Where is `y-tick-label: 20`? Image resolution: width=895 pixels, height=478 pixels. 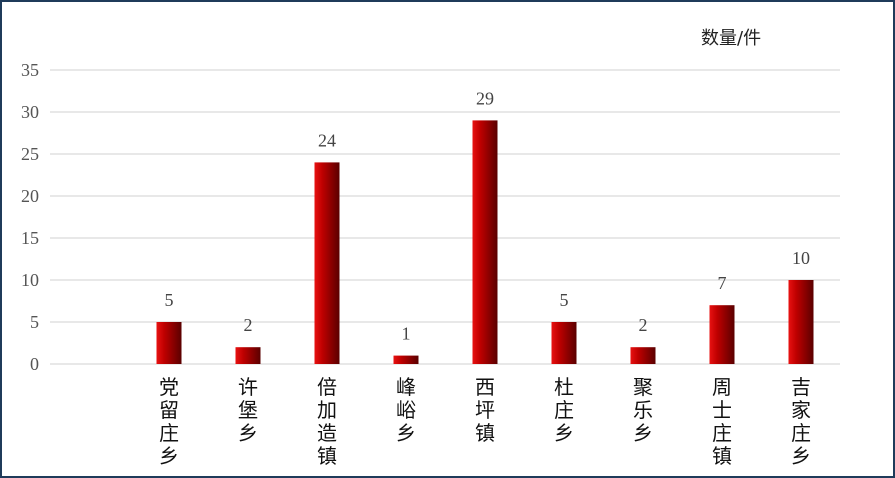
y-tick-label: 20 is located at coordinates (30, 196).